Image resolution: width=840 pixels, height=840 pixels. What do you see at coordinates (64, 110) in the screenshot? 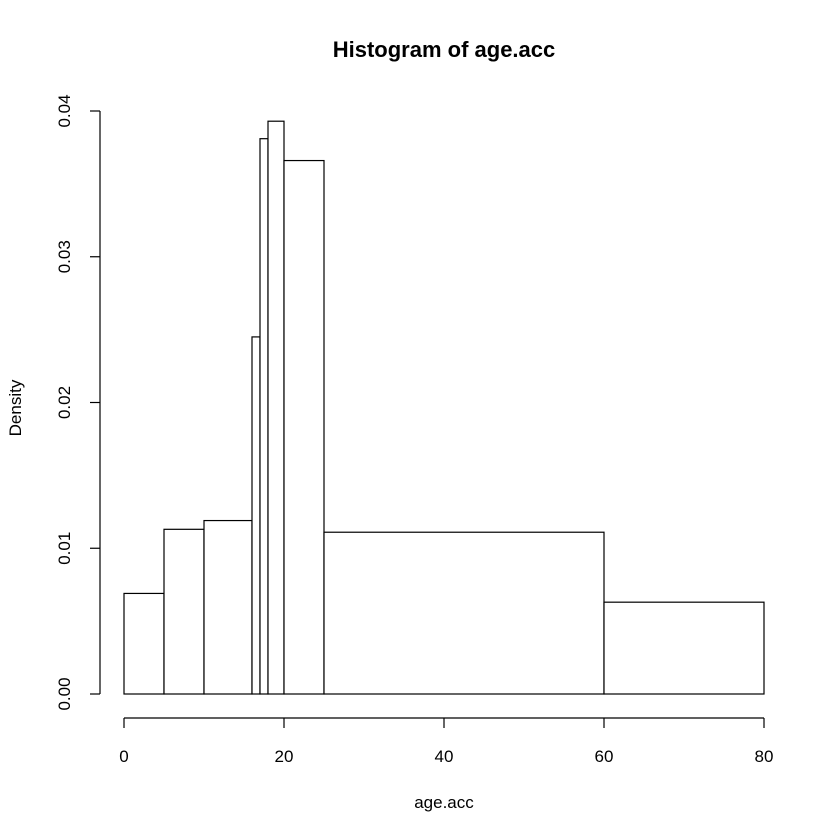
I see `y-tick-label-4: 0.04` at bounding box center [64, 110].